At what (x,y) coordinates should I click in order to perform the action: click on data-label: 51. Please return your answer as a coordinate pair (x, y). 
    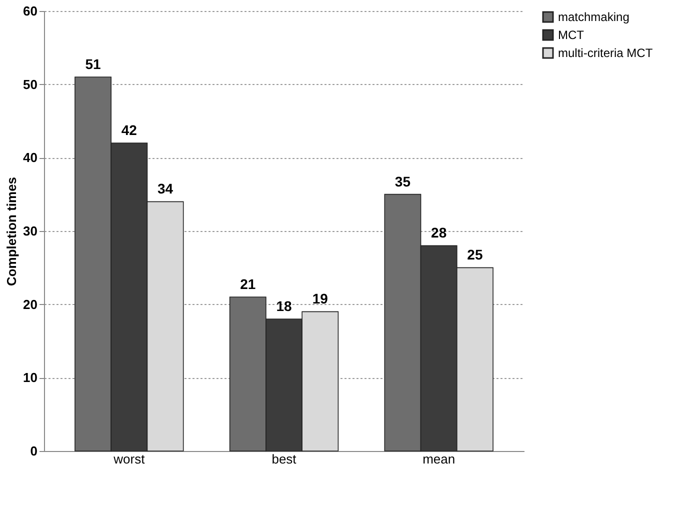
    Looking at the image, I should click on (93, 64).